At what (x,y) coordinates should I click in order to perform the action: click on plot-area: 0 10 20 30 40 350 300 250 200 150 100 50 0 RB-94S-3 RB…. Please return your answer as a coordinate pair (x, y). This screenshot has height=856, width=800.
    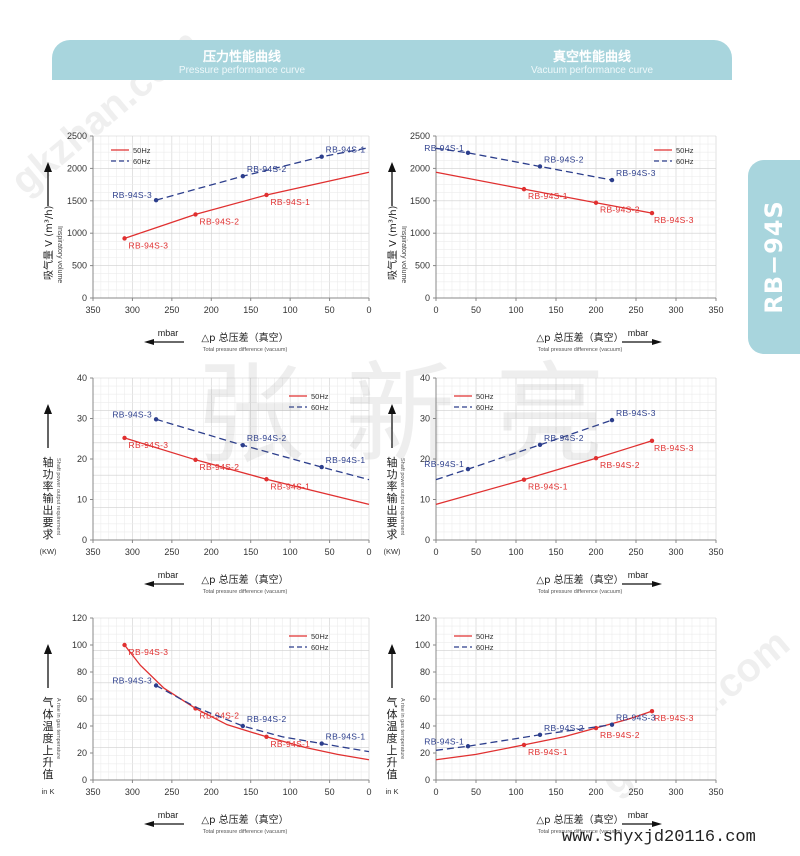
    Looking at the image, I should click on (205, 484).